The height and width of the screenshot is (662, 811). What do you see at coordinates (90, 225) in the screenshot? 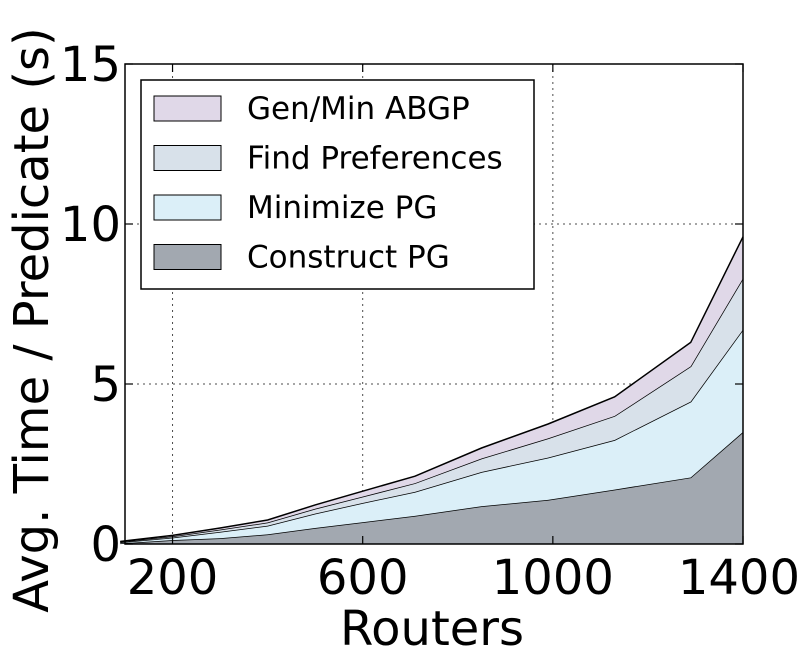
I see `y-tick-label: 10` at bounding box center [90, 225].